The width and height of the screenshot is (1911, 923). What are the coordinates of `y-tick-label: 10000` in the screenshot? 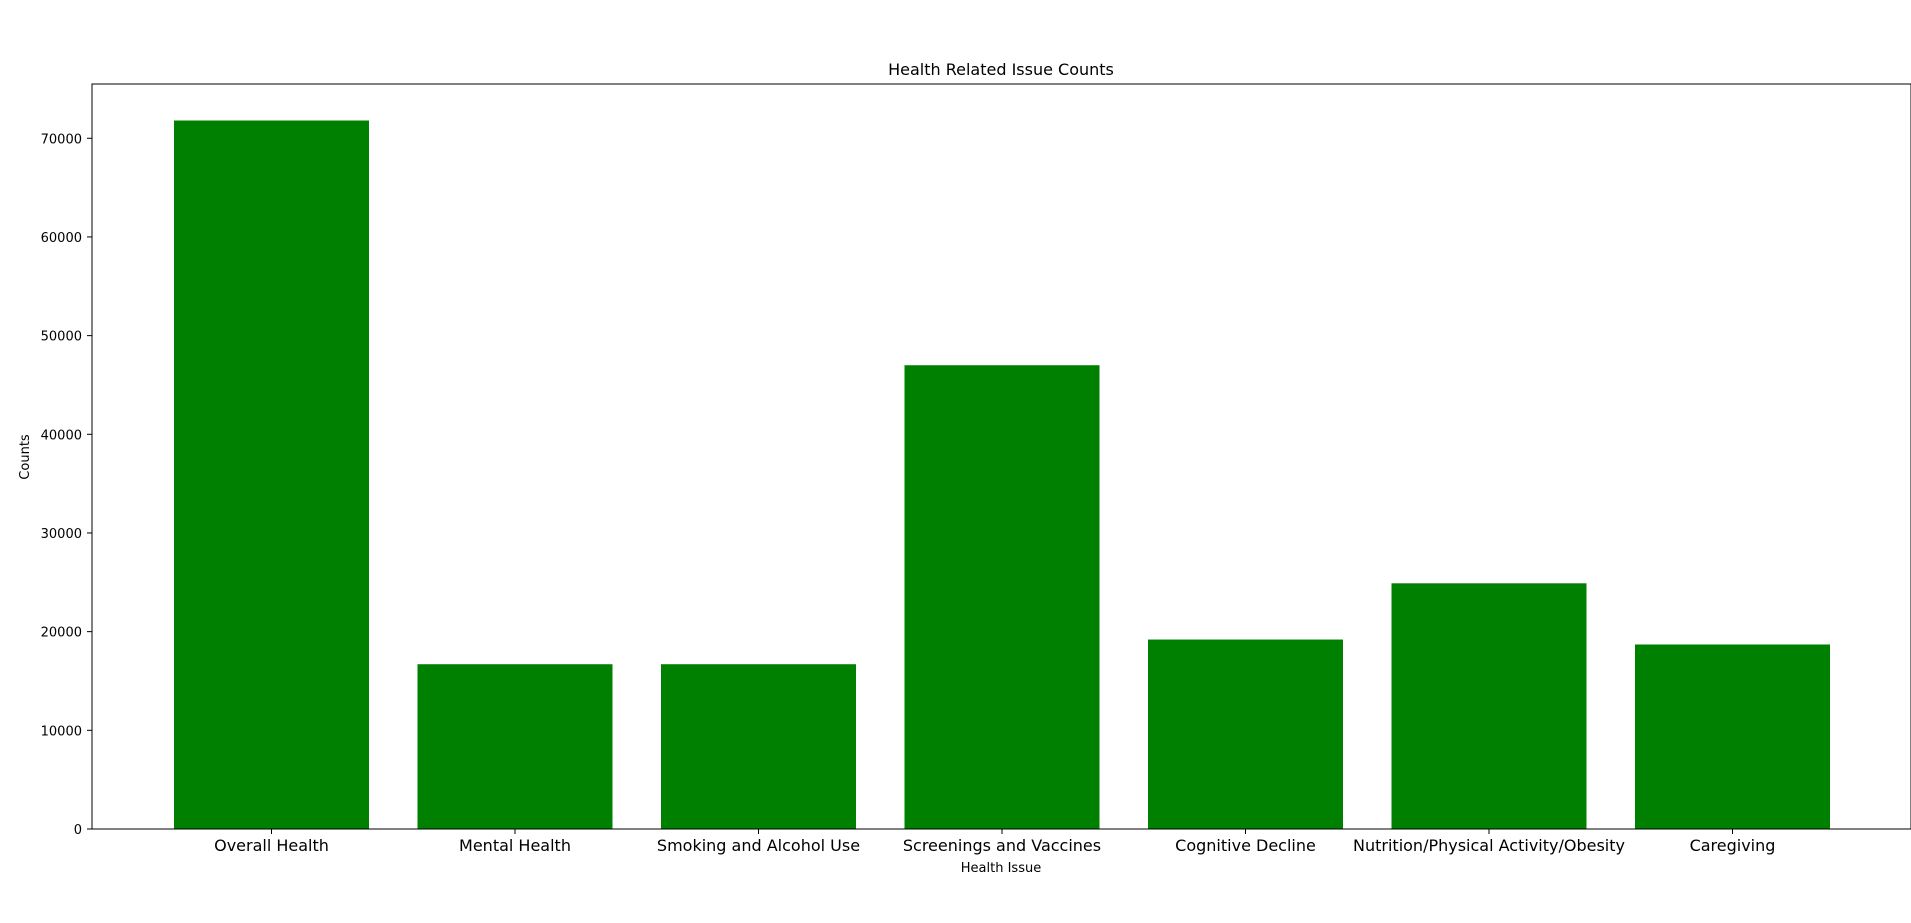 It's located at (61, 731).